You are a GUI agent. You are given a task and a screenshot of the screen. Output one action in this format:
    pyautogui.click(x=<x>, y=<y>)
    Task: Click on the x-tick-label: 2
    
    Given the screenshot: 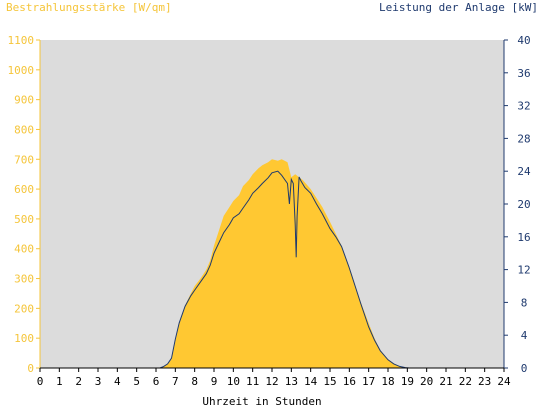 What is the action you would take?
    pyautogui.click(x=78, y=381)
    